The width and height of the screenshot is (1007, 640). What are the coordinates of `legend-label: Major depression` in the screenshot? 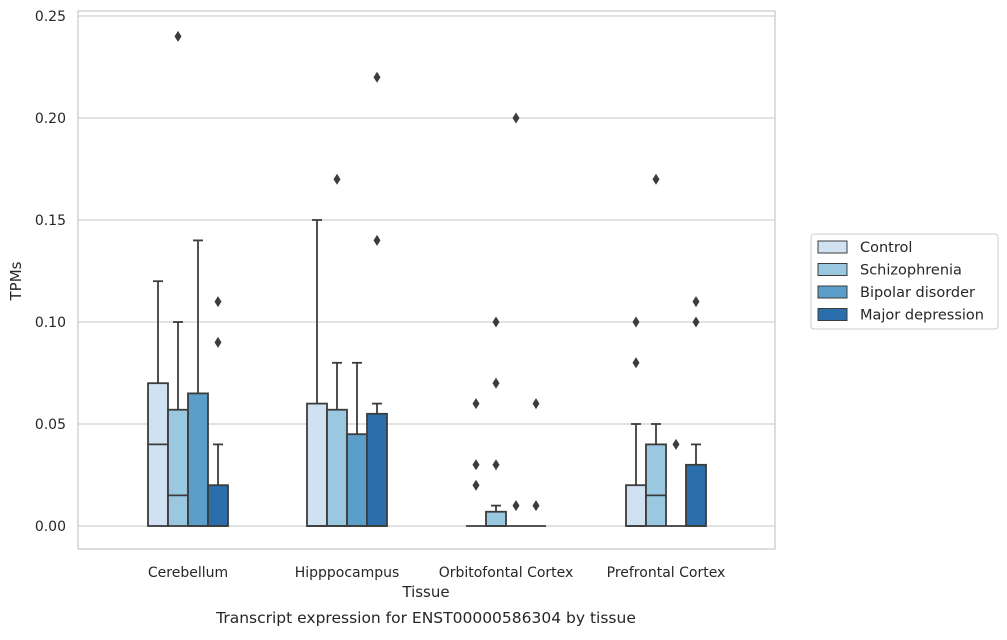 It's located at (922, 316).